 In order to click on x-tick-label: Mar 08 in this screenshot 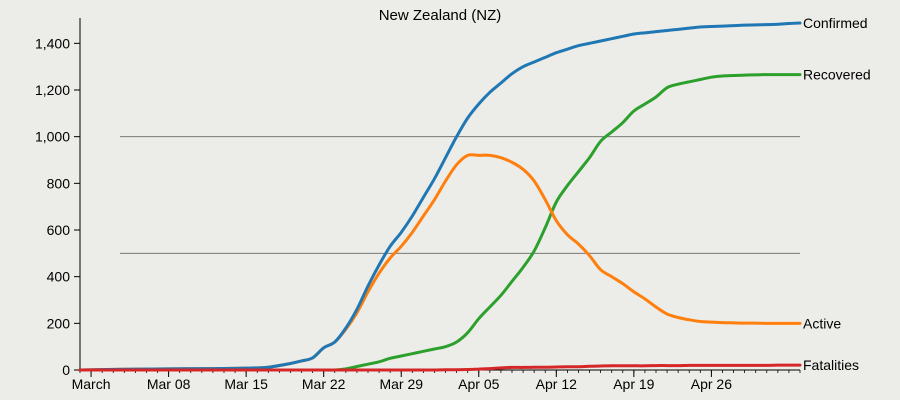, I will do `click(169, 384)`.